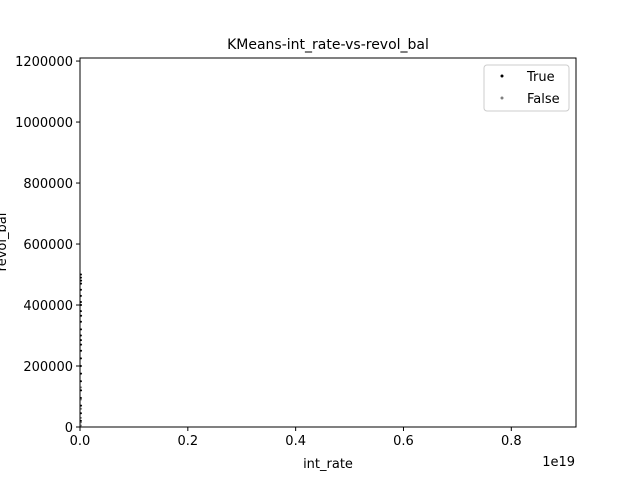 This screenshot has width=640, height=480. What do you see at coordinates (502, 76) in the screenshot?
I see `legend-marker-true` at bounding box center [502, 76].